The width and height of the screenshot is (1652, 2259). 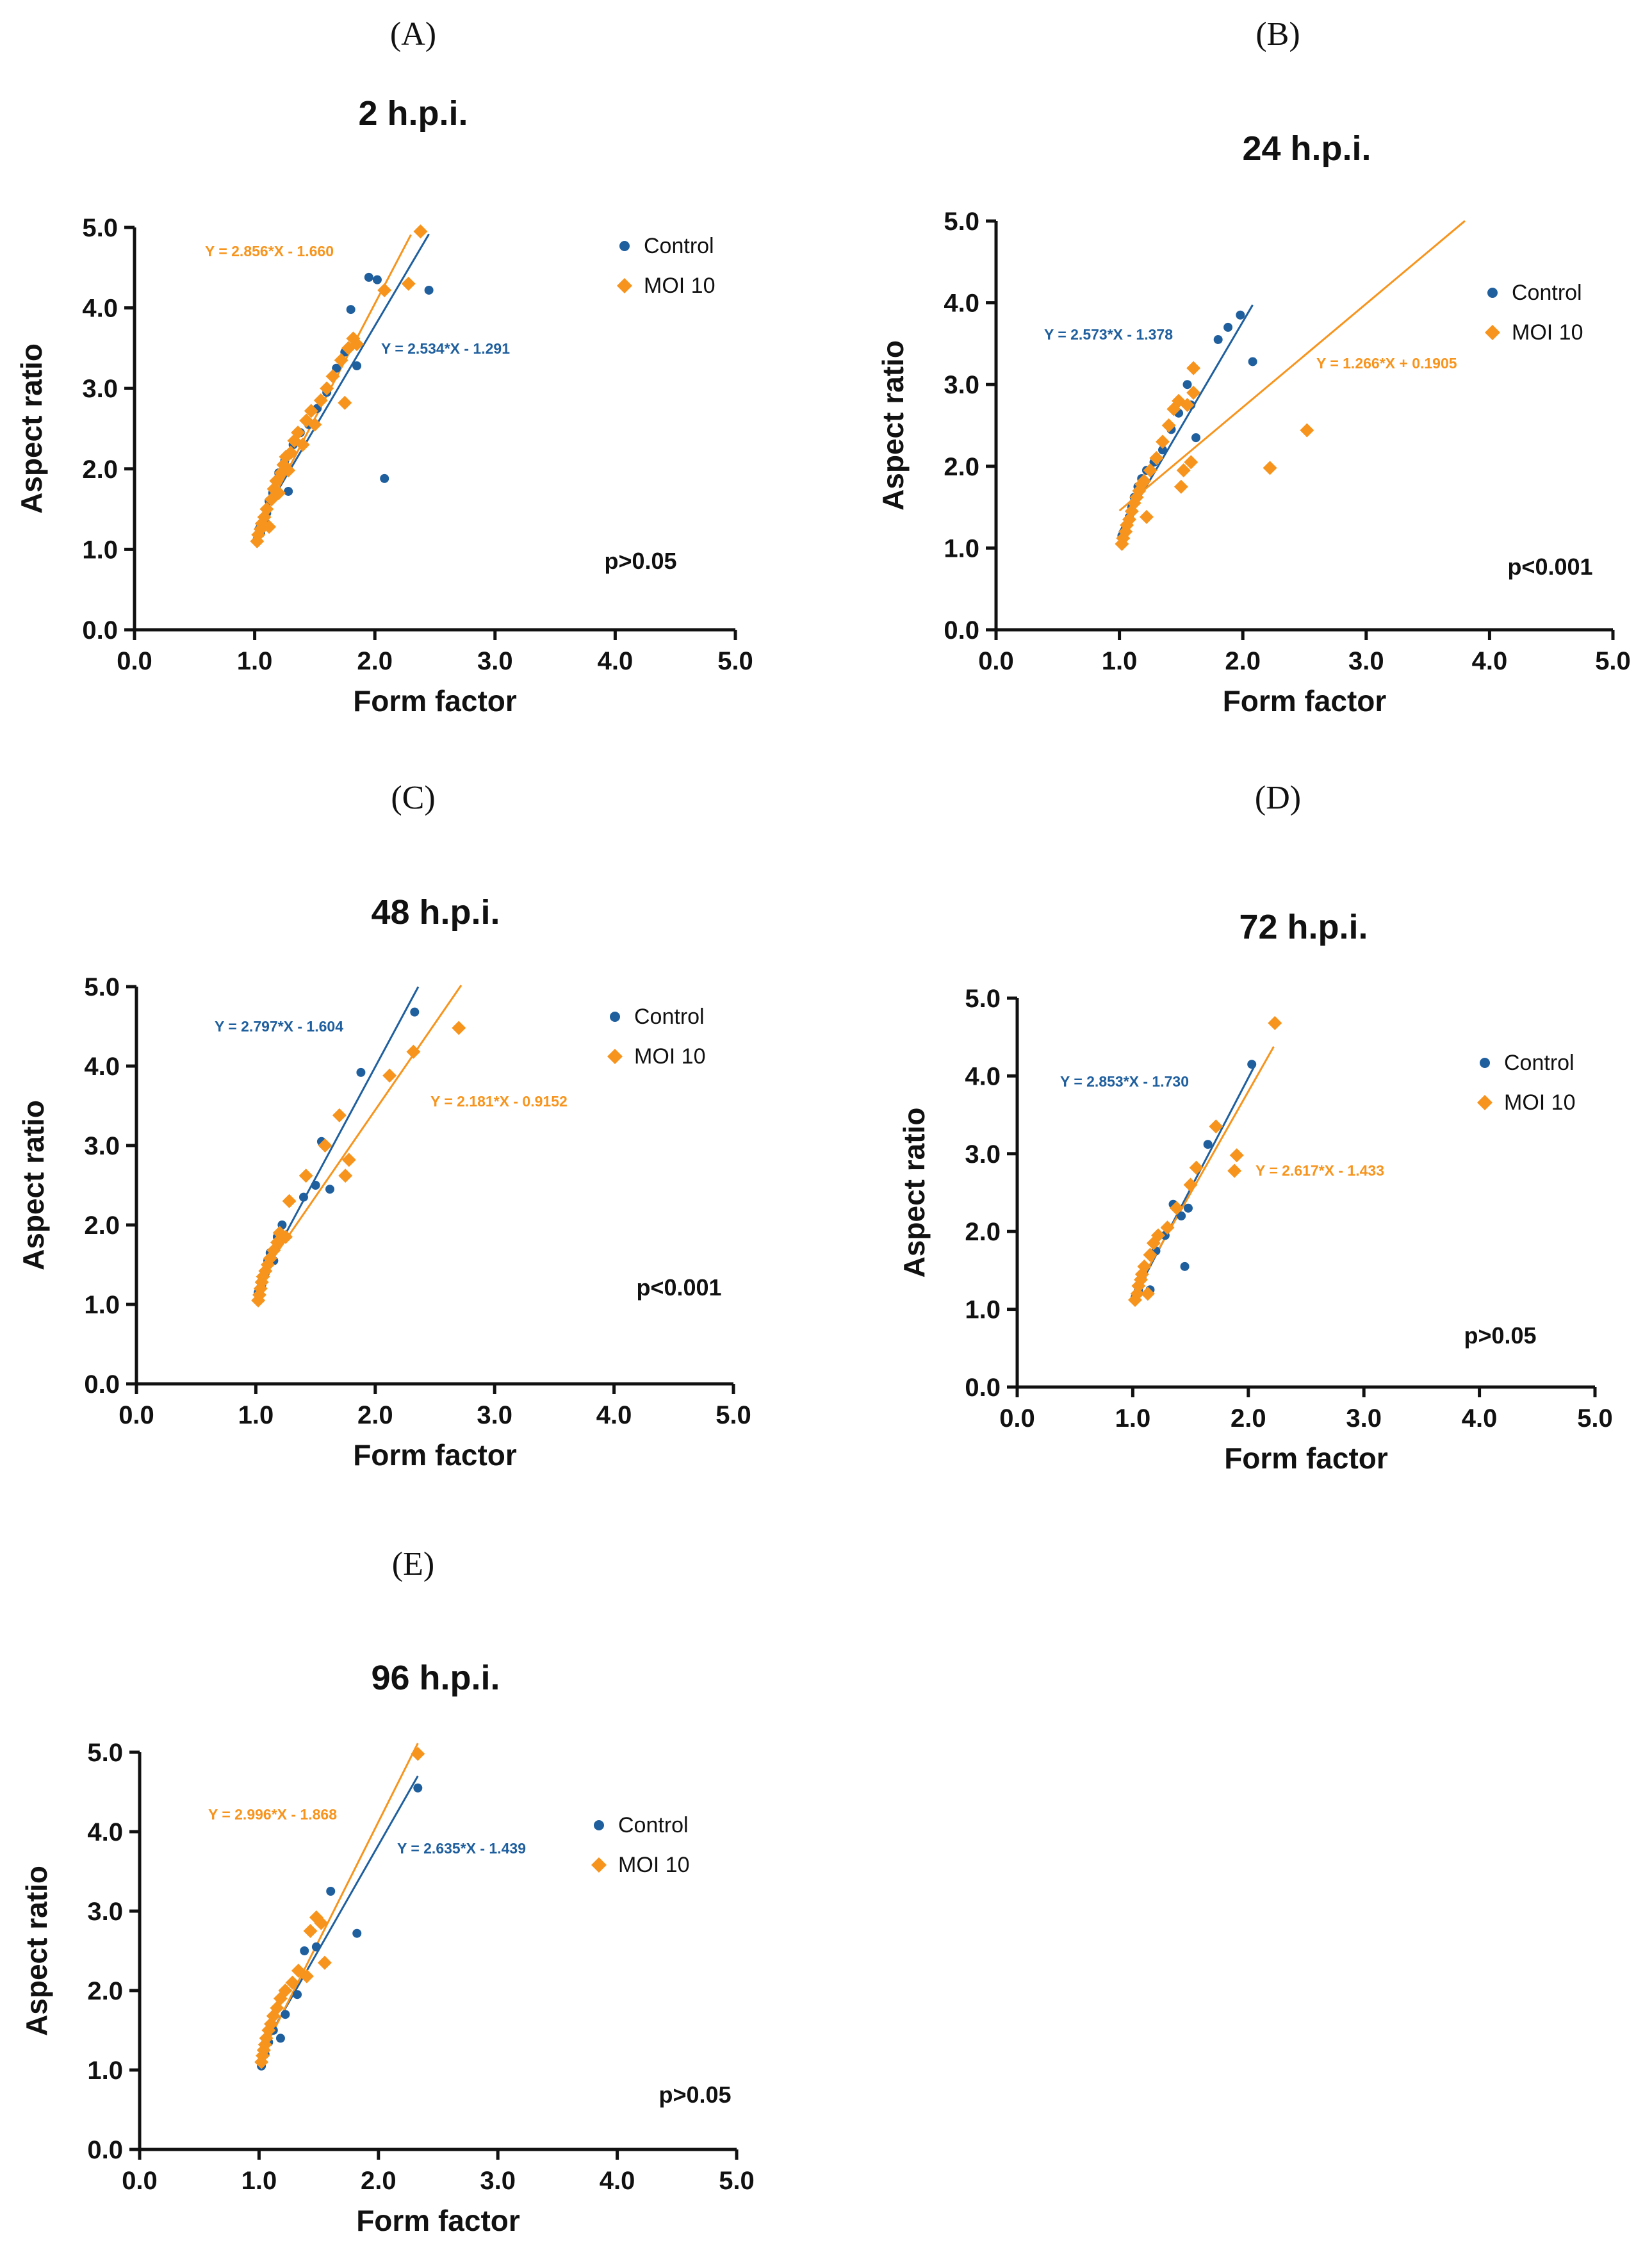 What do you see at coordinates (1278, 798) in the screenshot?
I see `panel-label: (D)` at bounding box center [1278, 798].